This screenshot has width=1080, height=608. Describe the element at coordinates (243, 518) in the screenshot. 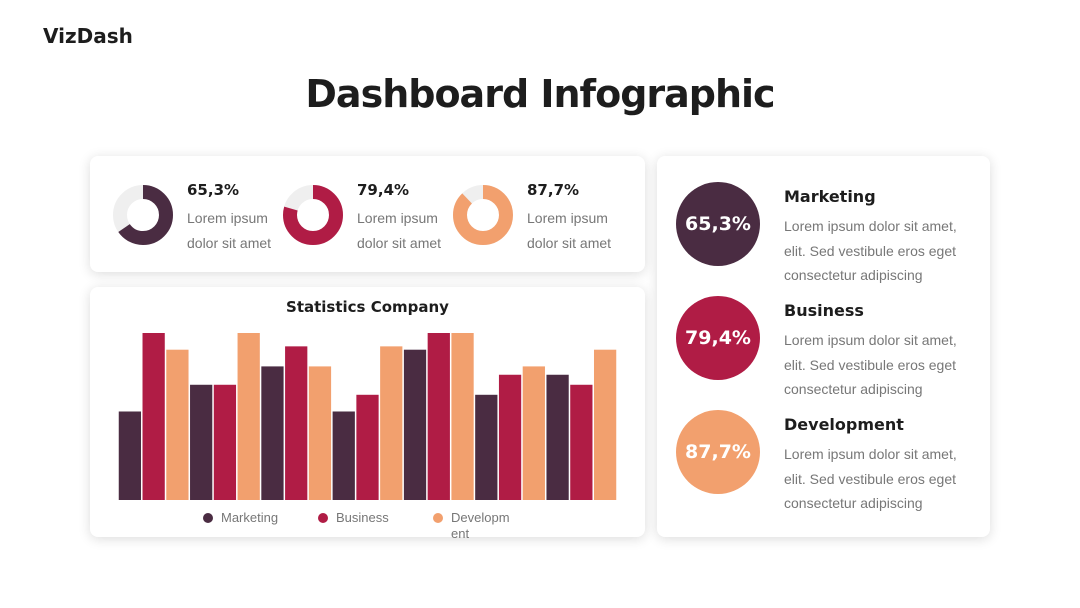

I see `legend-item: Marketing` at that location.